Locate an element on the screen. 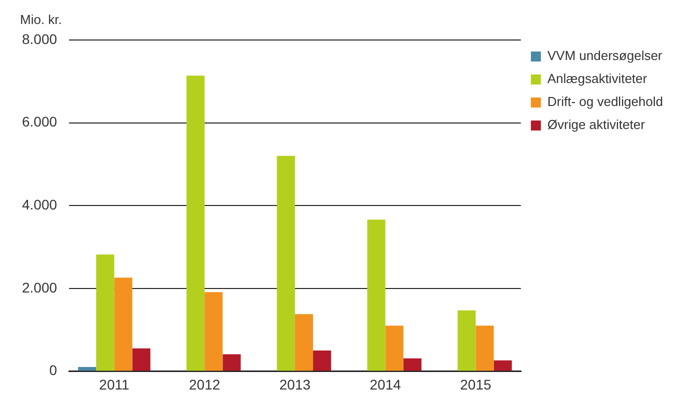 Image resolution: width=683 pixels, height=405 pixels. x-tick-label: 2011 is located at coordinates (114, 384).